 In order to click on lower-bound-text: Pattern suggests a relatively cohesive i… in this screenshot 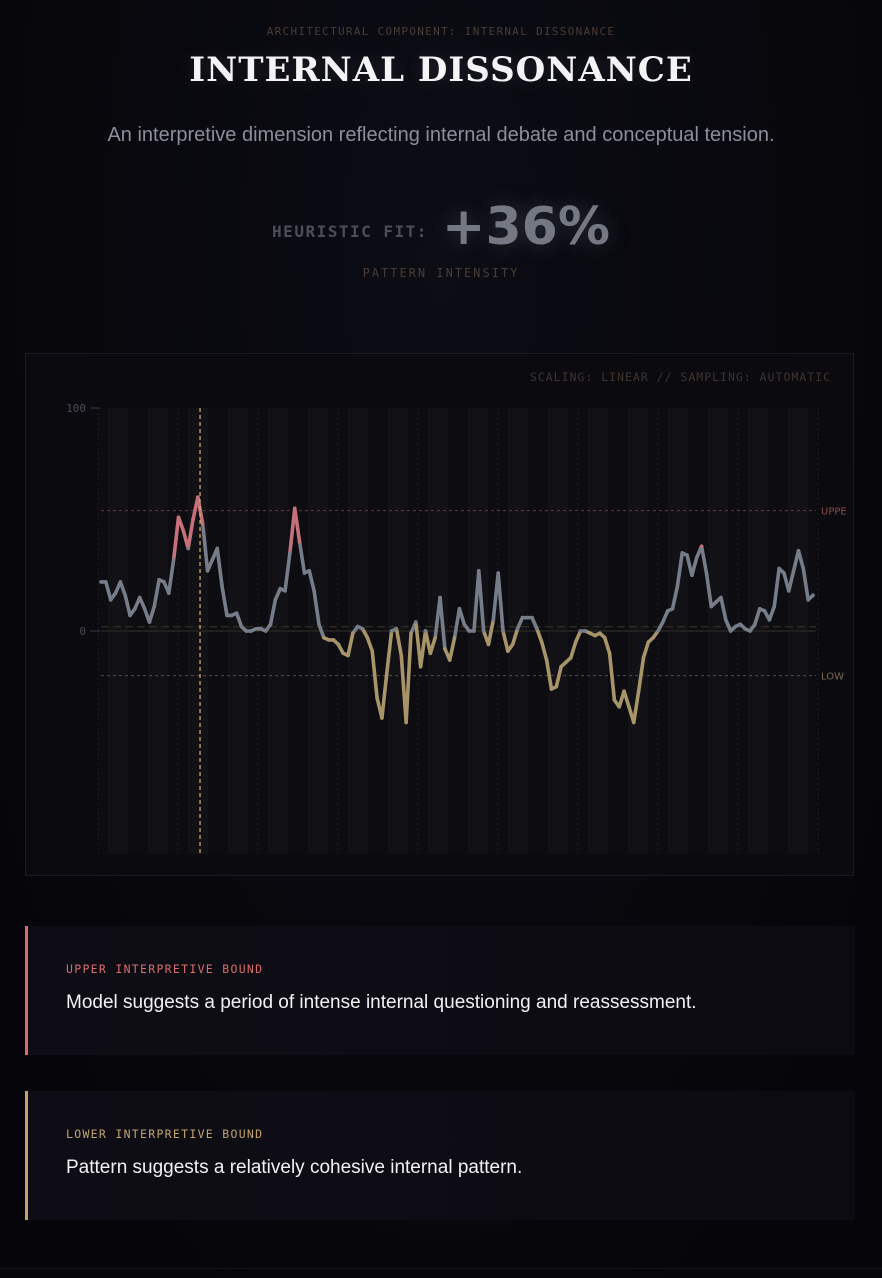, I will do `click(294, 1167)`.